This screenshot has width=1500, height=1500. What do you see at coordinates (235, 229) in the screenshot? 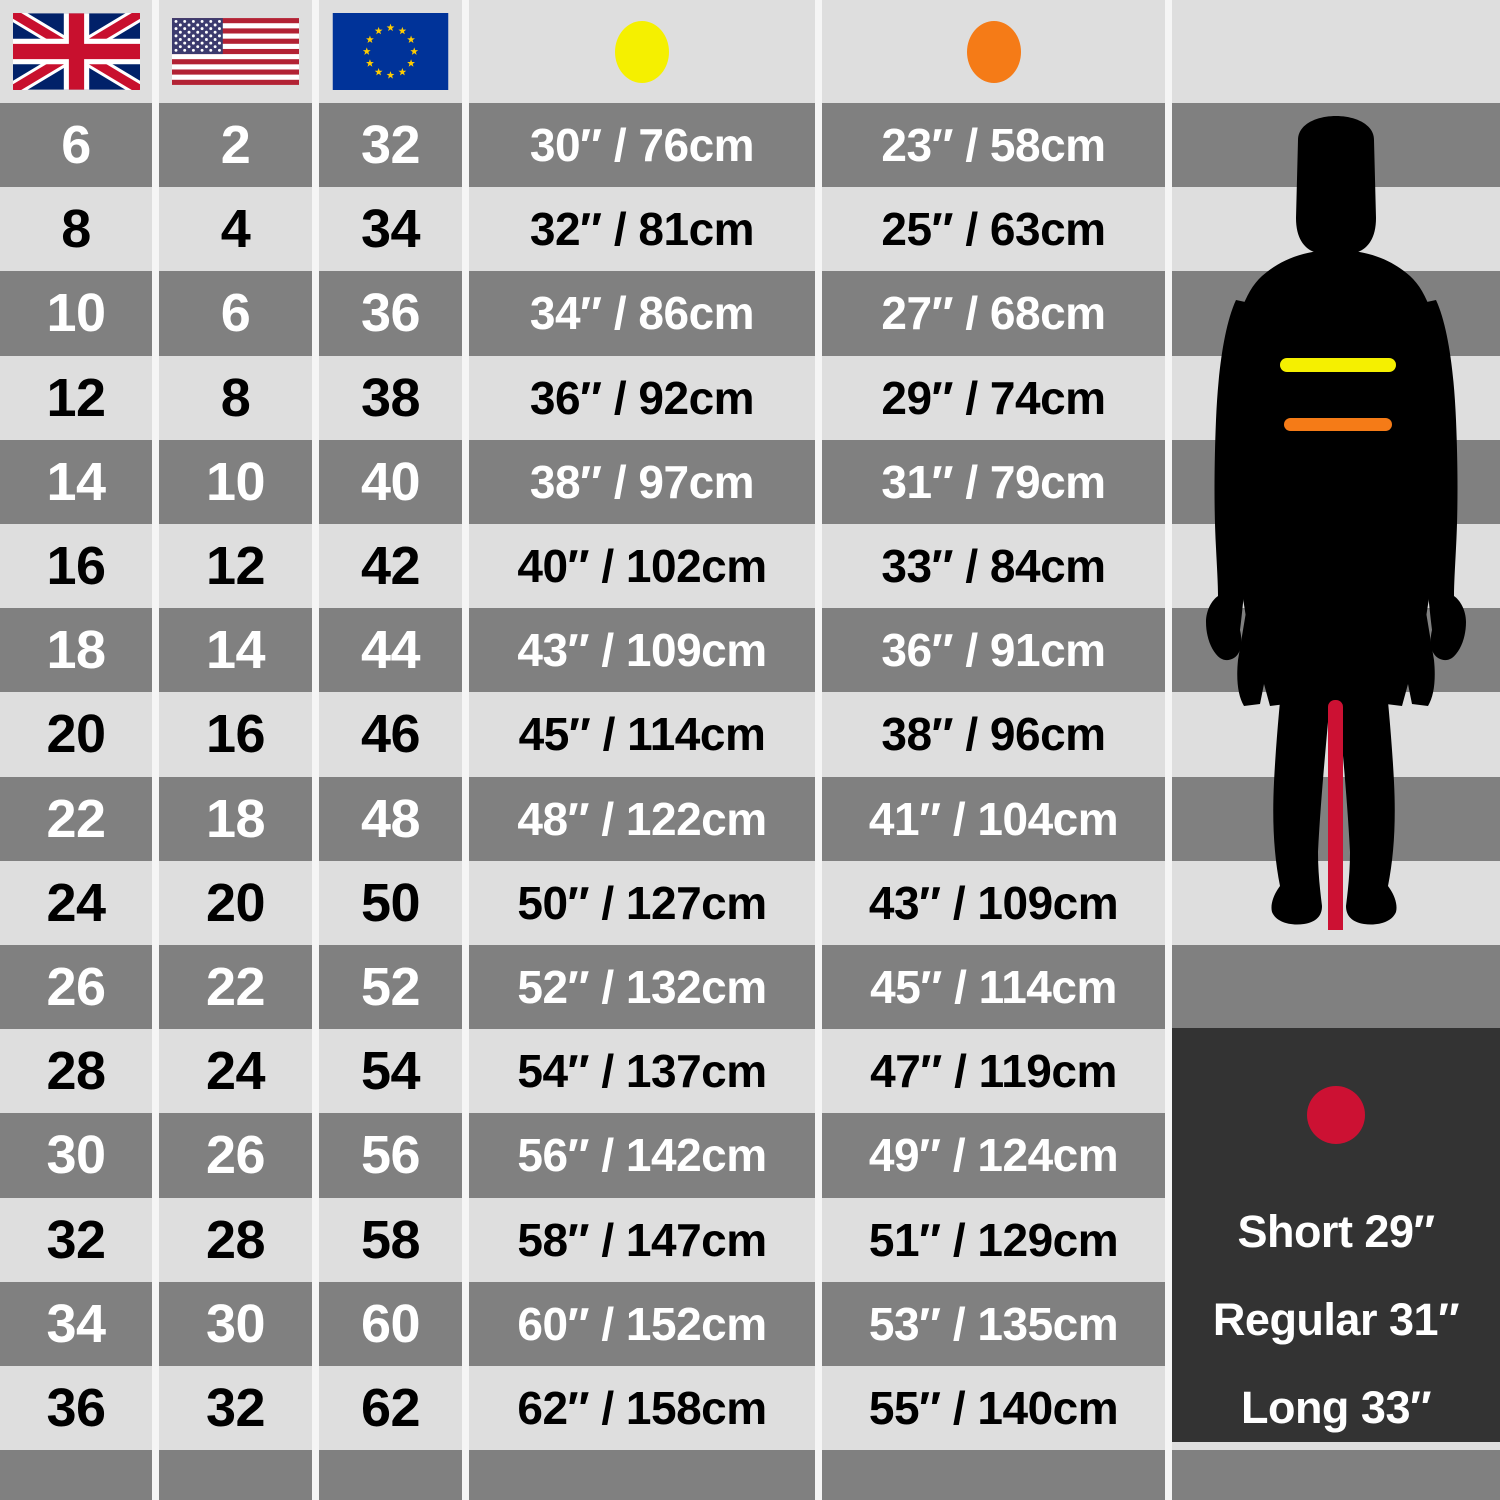
I see `cell-us: 4` at bounding box center [235, 229].